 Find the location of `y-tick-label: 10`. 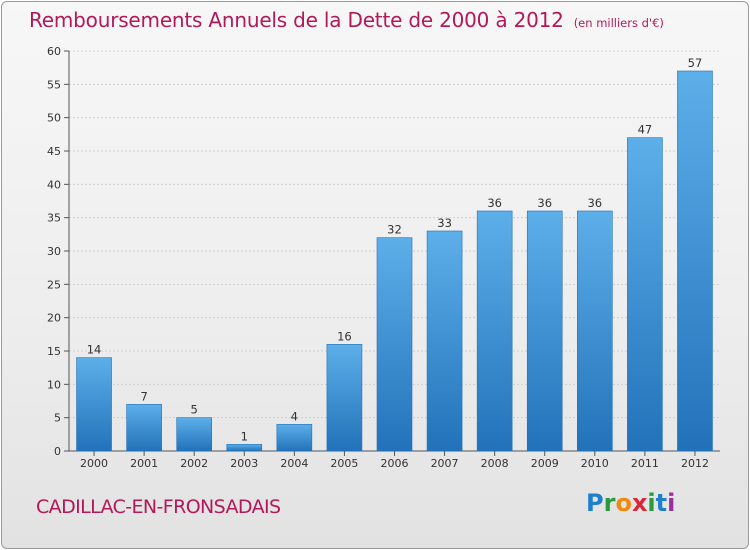

y-tick-label: 10 is located at coordinates (54, 384).